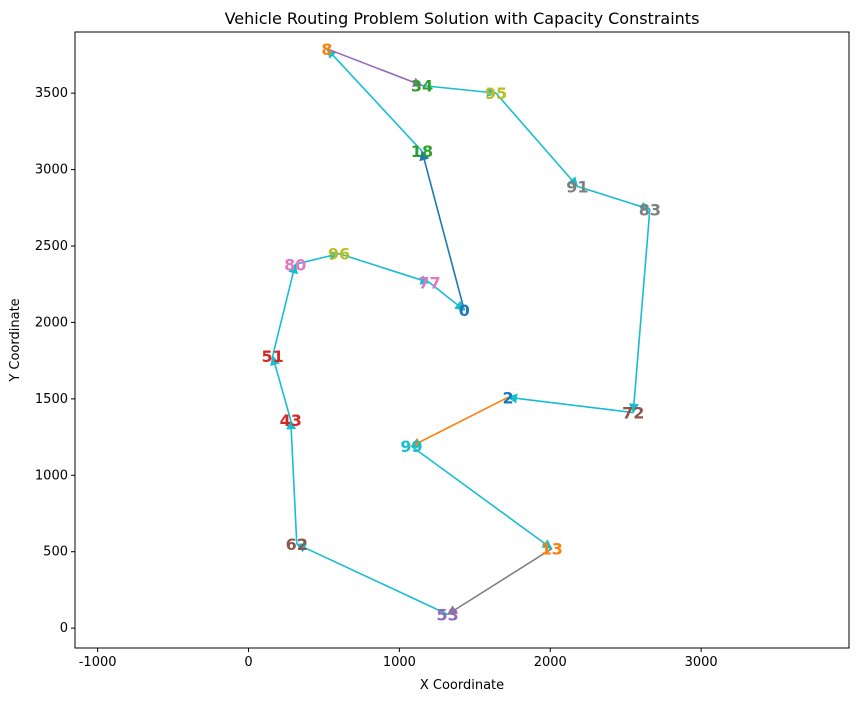  Describe the element at coordinates (448, 614) in the screenshot. I see `node-label-53: 53` at that location.